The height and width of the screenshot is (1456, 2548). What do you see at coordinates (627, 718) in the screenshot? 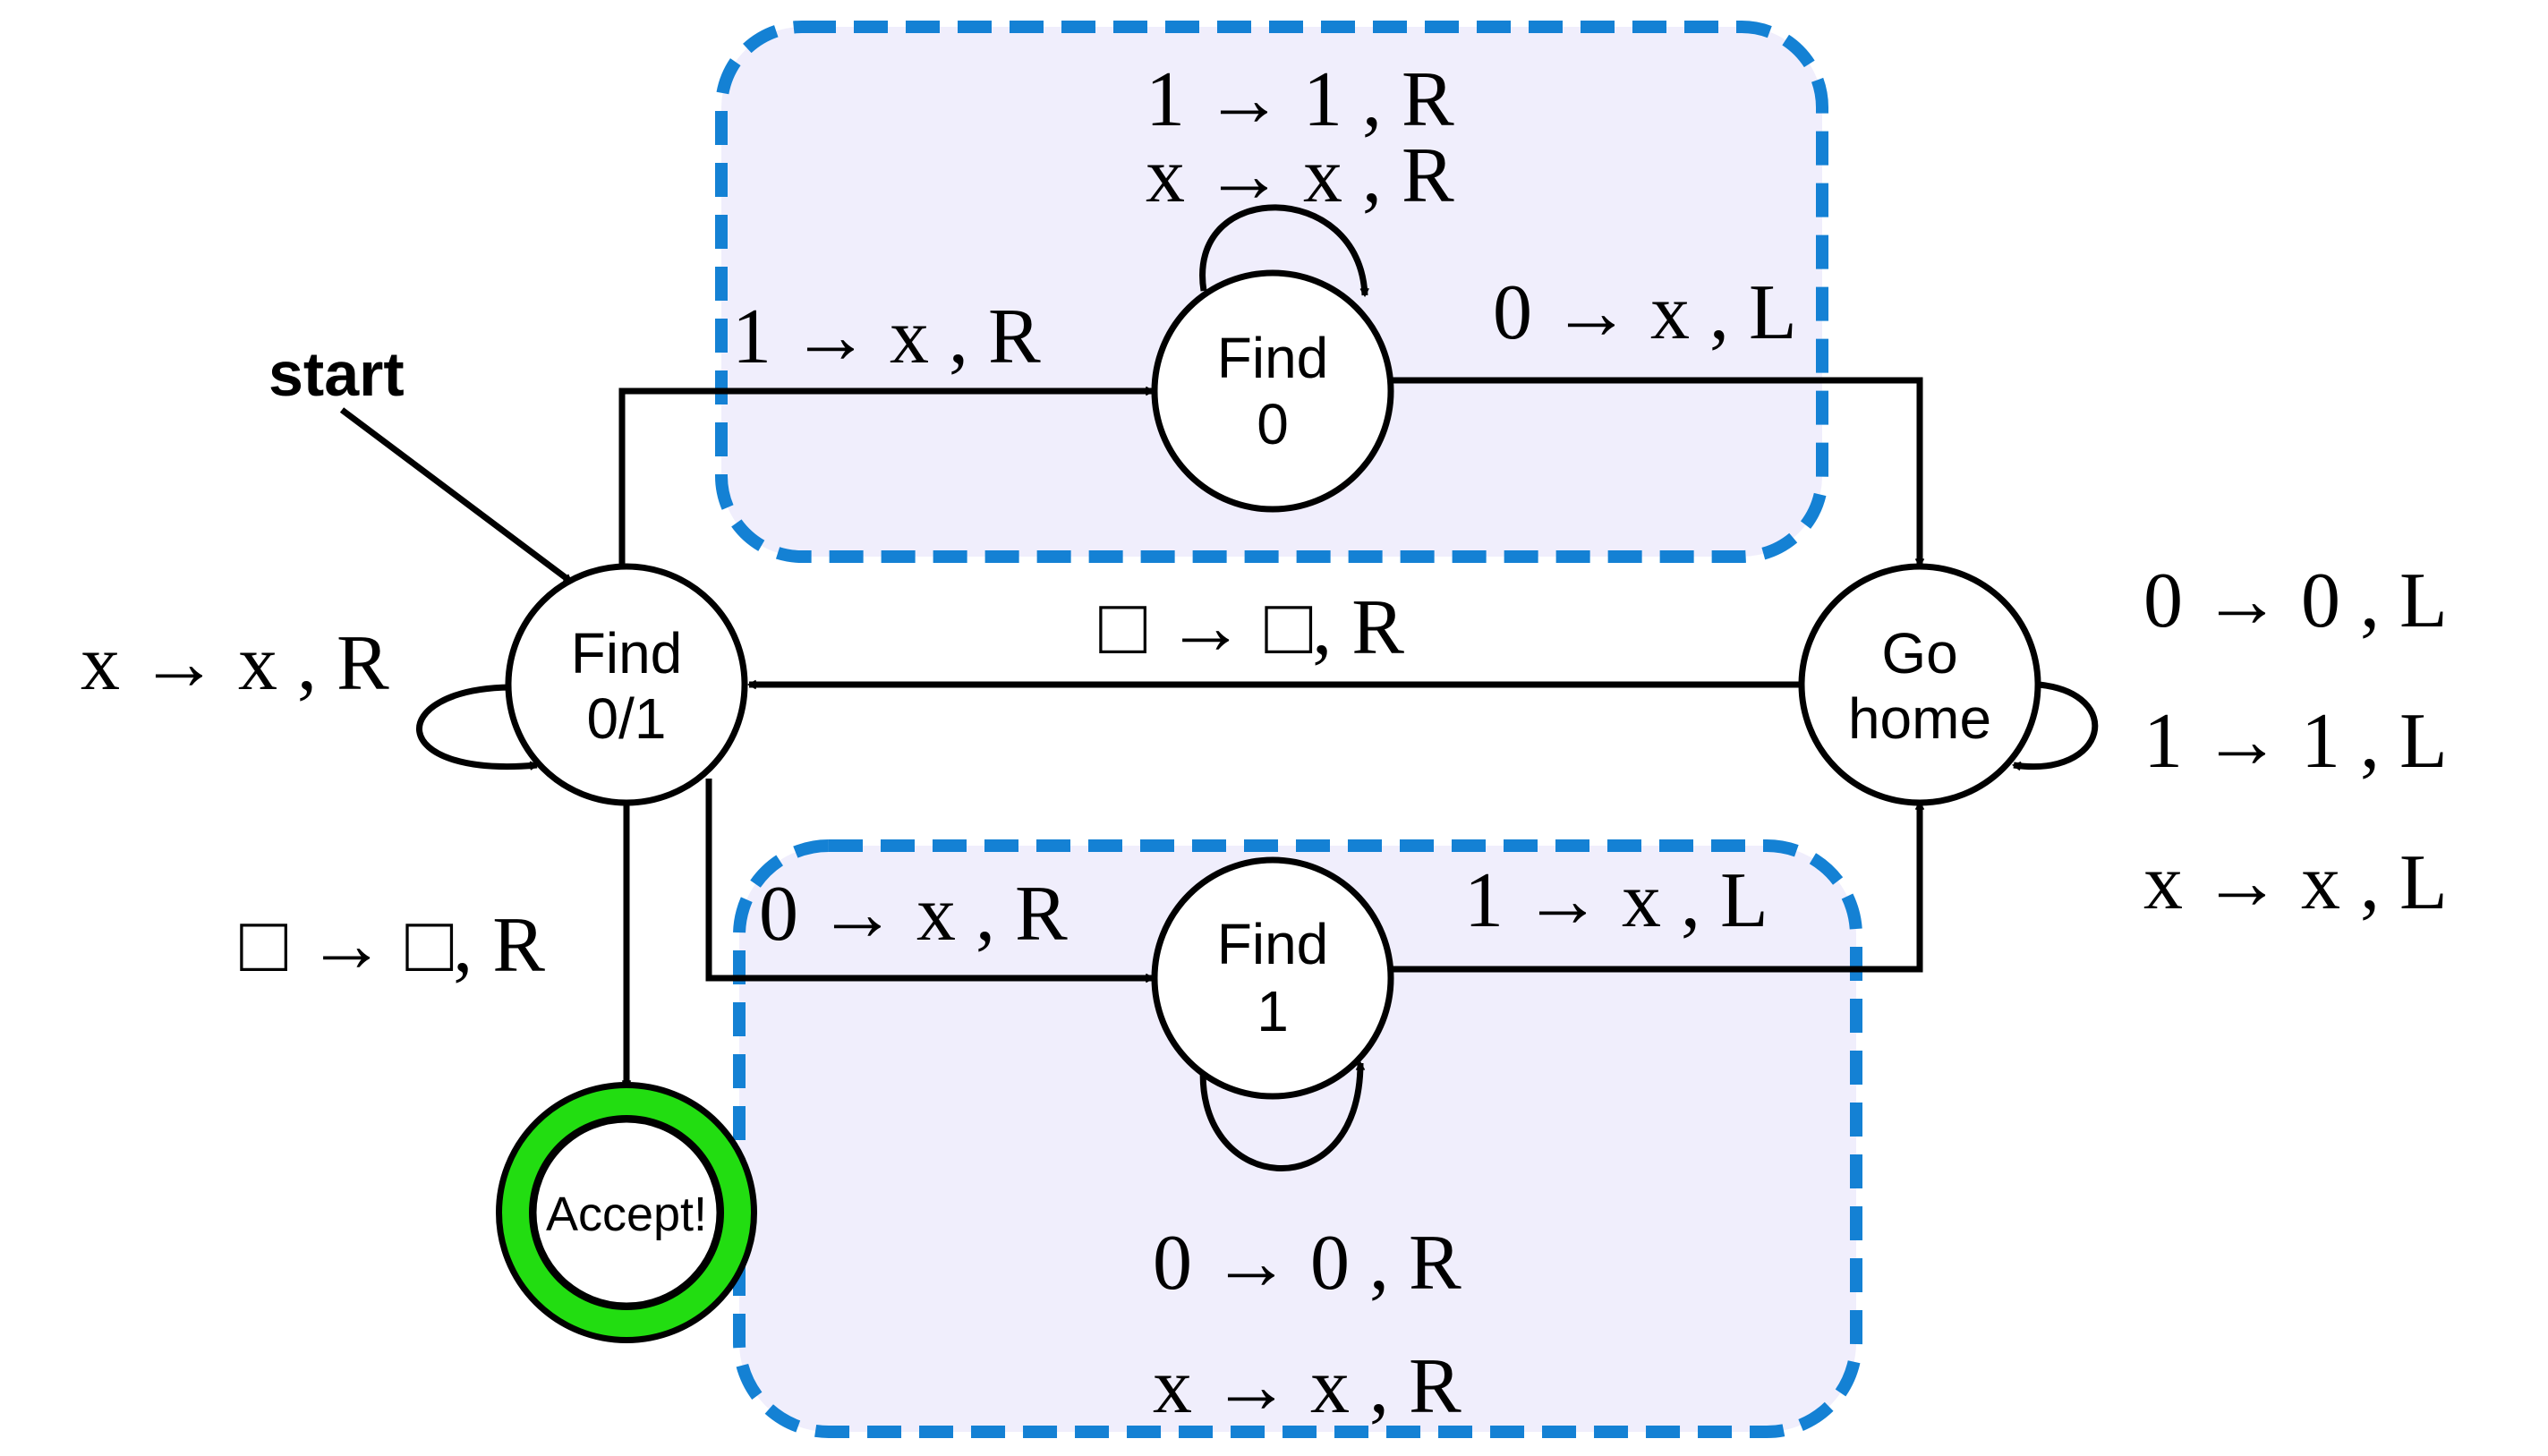
I see `state-find01-line2: 0/1` at bounding box center [627, 718].